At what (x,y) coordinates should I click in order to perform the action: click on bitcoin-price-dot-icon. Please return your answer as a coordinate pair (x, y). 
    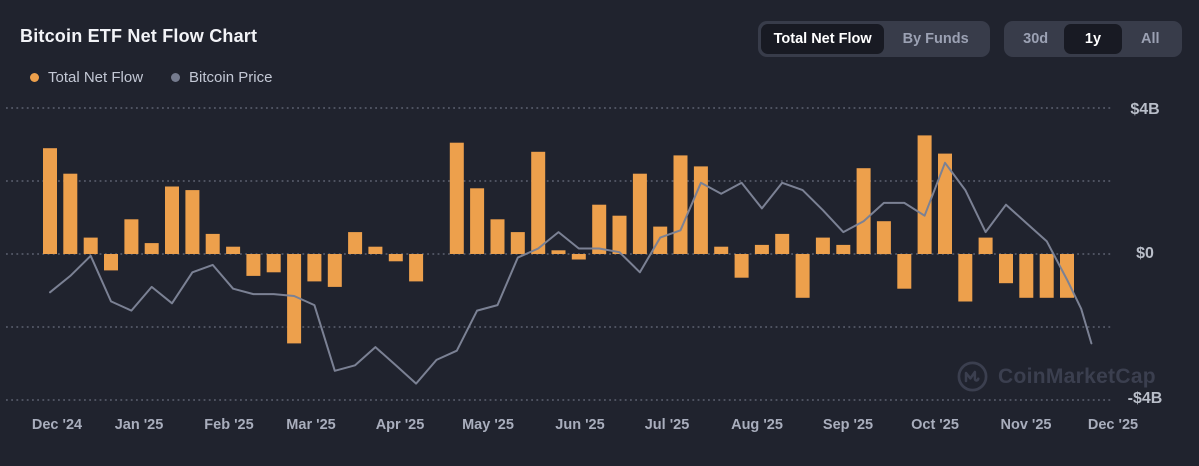
    Looking at the image, I should click on (176, 77).